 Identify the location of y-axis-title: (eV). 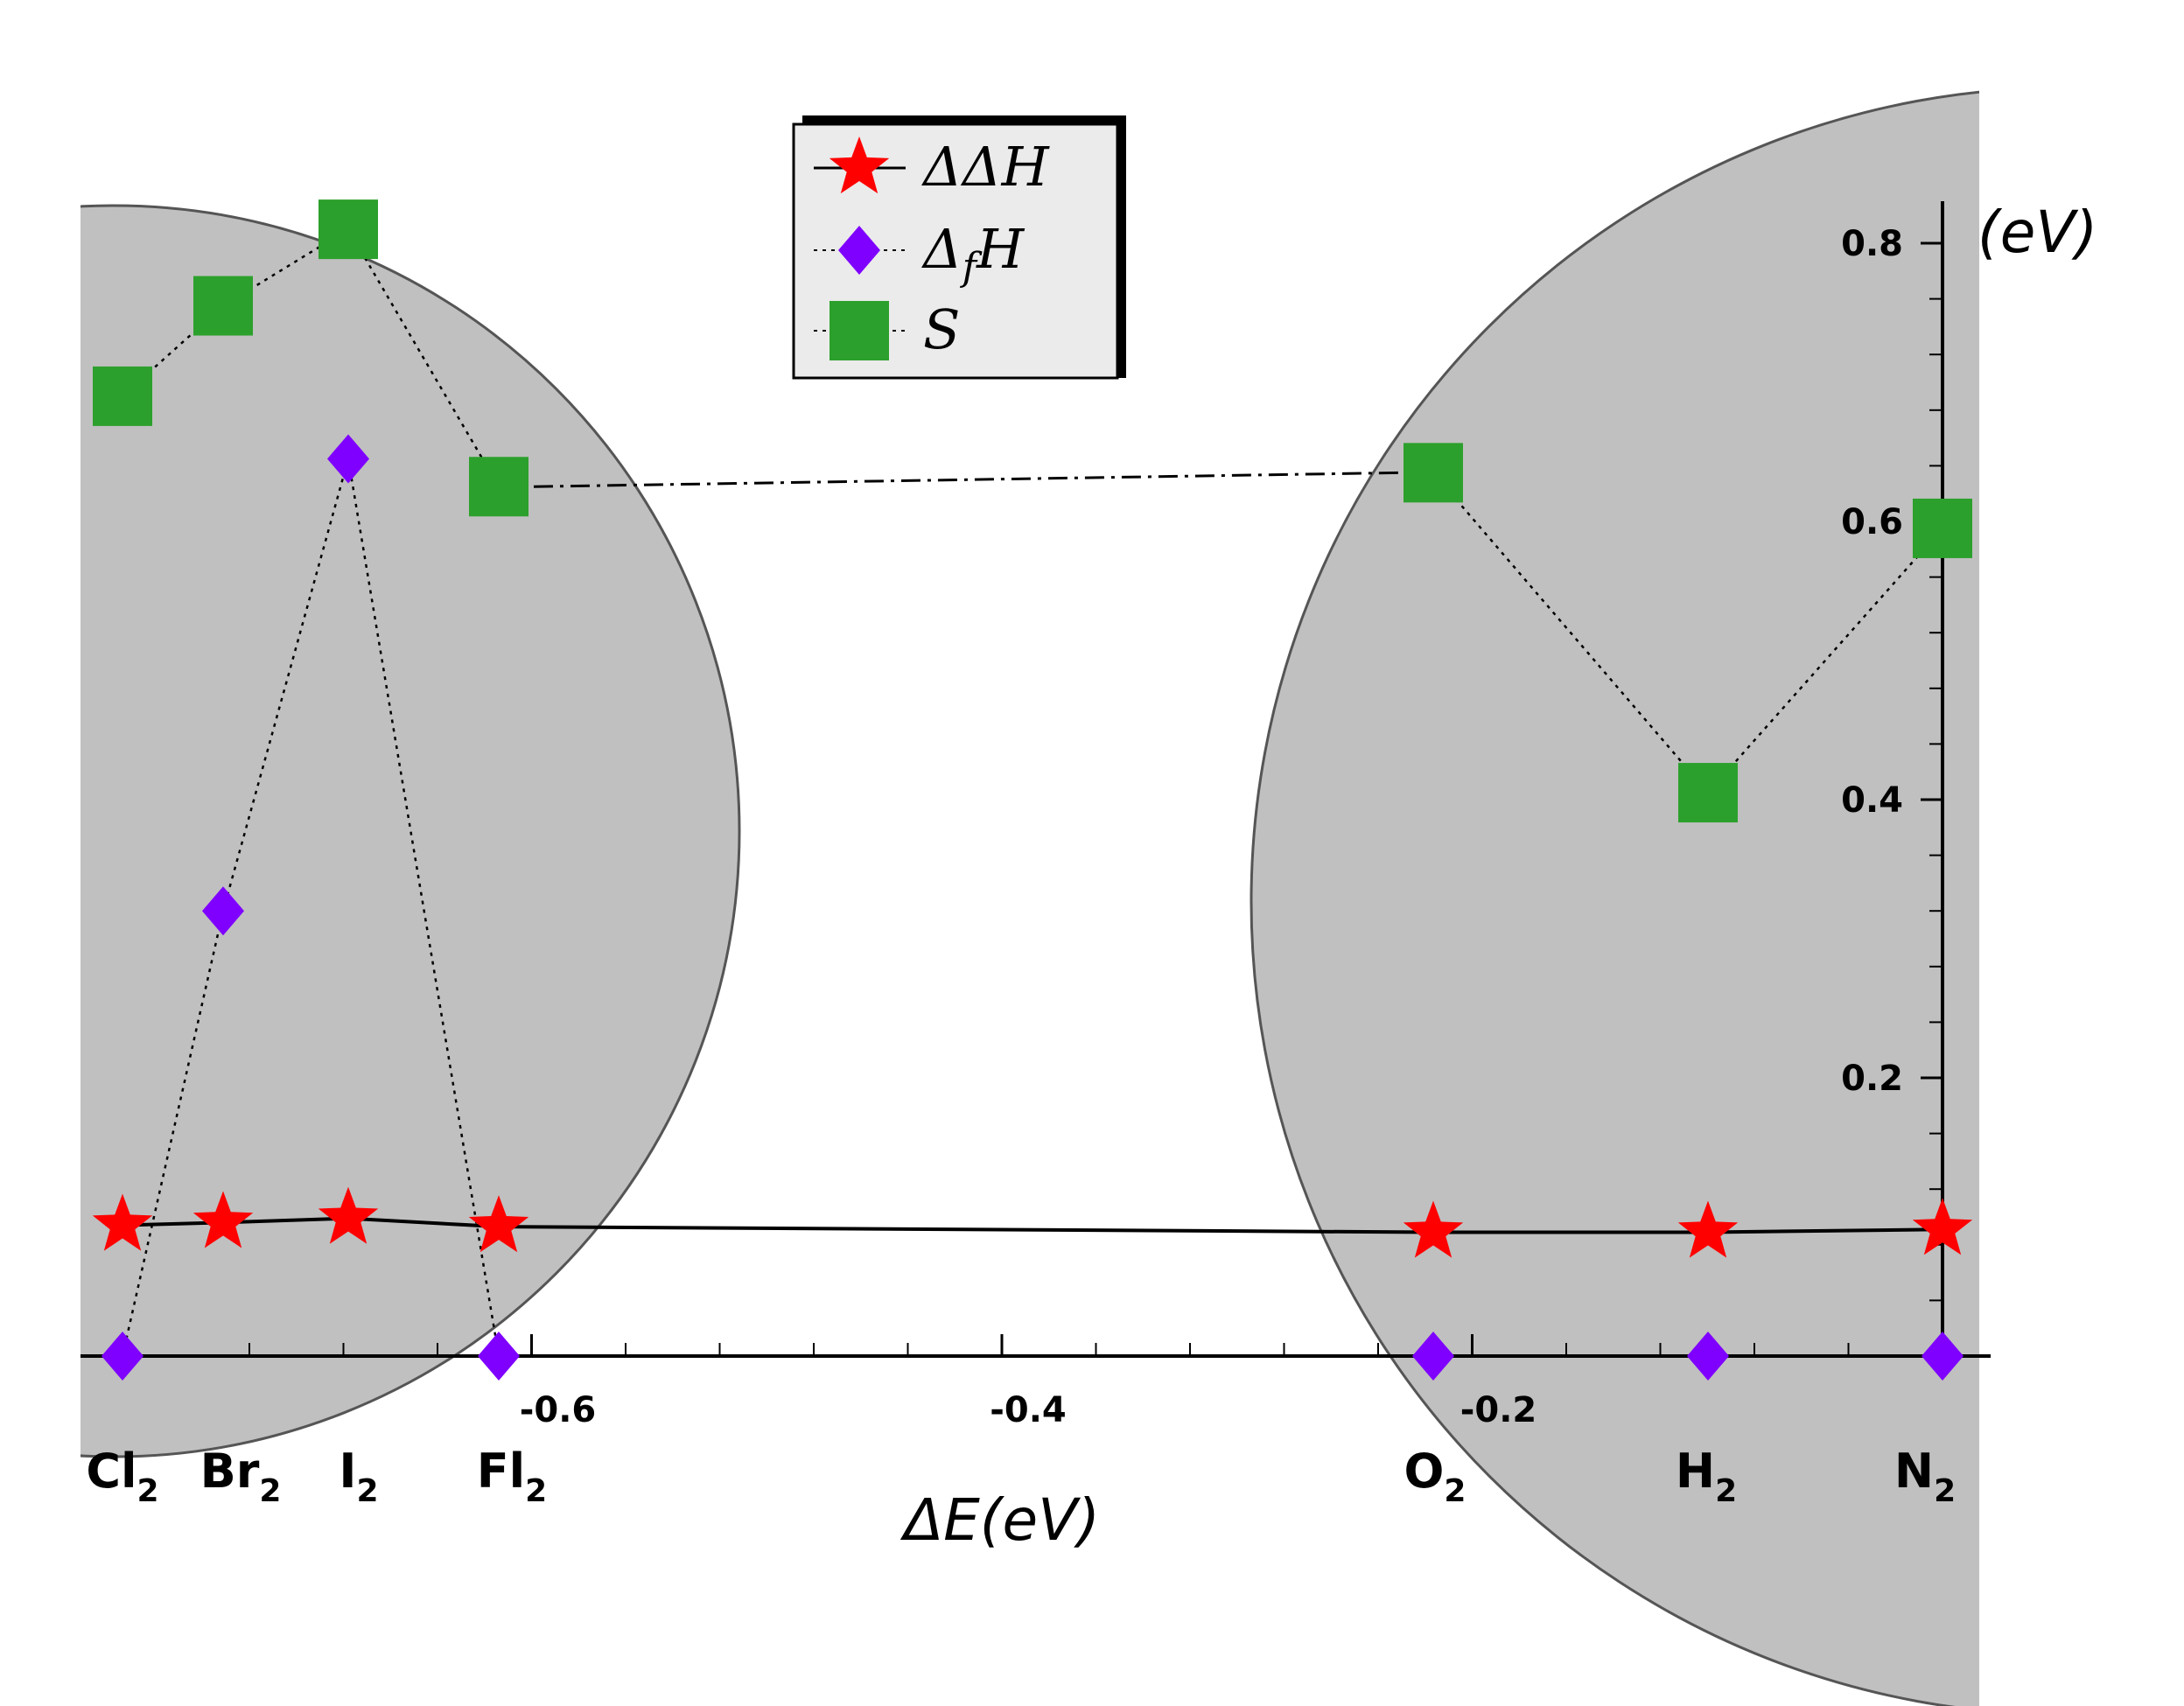
(2037, 232).